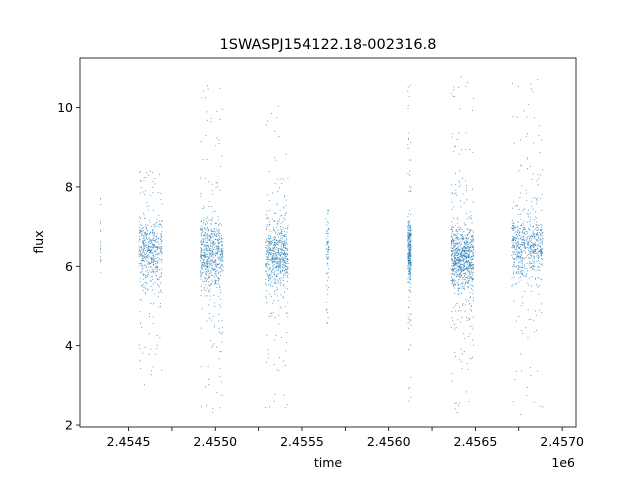 The height and width of the screenshot is (480, 640). I want to click on x-tick-label: 2.4545, so click(129, 441).